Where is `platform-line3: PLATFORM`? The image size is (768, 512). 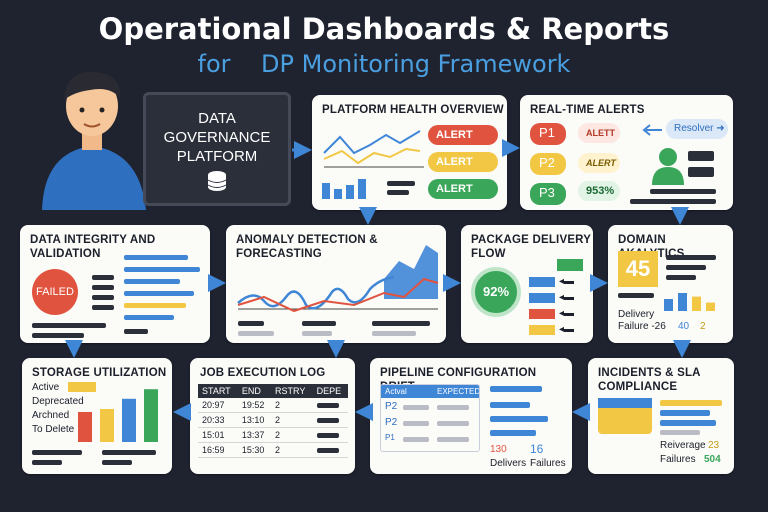 platform-line3: PLATFORM is located at coordinates (217, 156).